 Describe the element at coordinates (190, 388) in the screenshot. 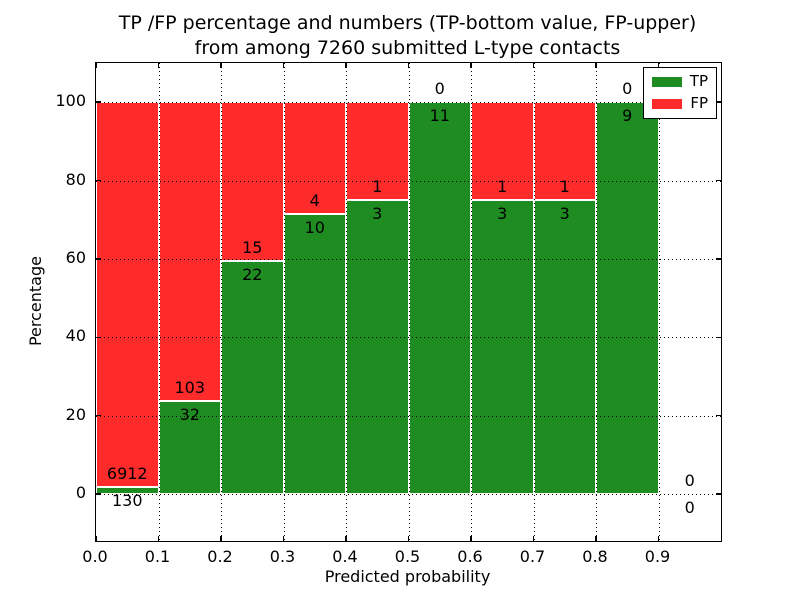

I see `fp-count-label: 103` at that location.